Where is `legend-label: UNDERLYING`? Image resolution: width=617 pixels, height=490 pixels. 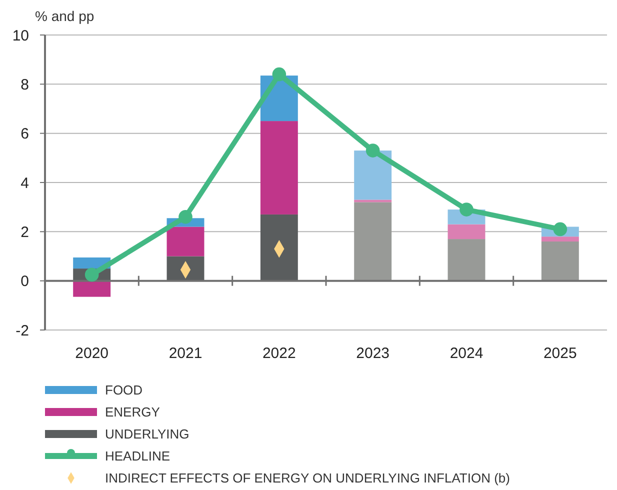
legend-label: UNDERLYING is located at coordinates (147, 434).